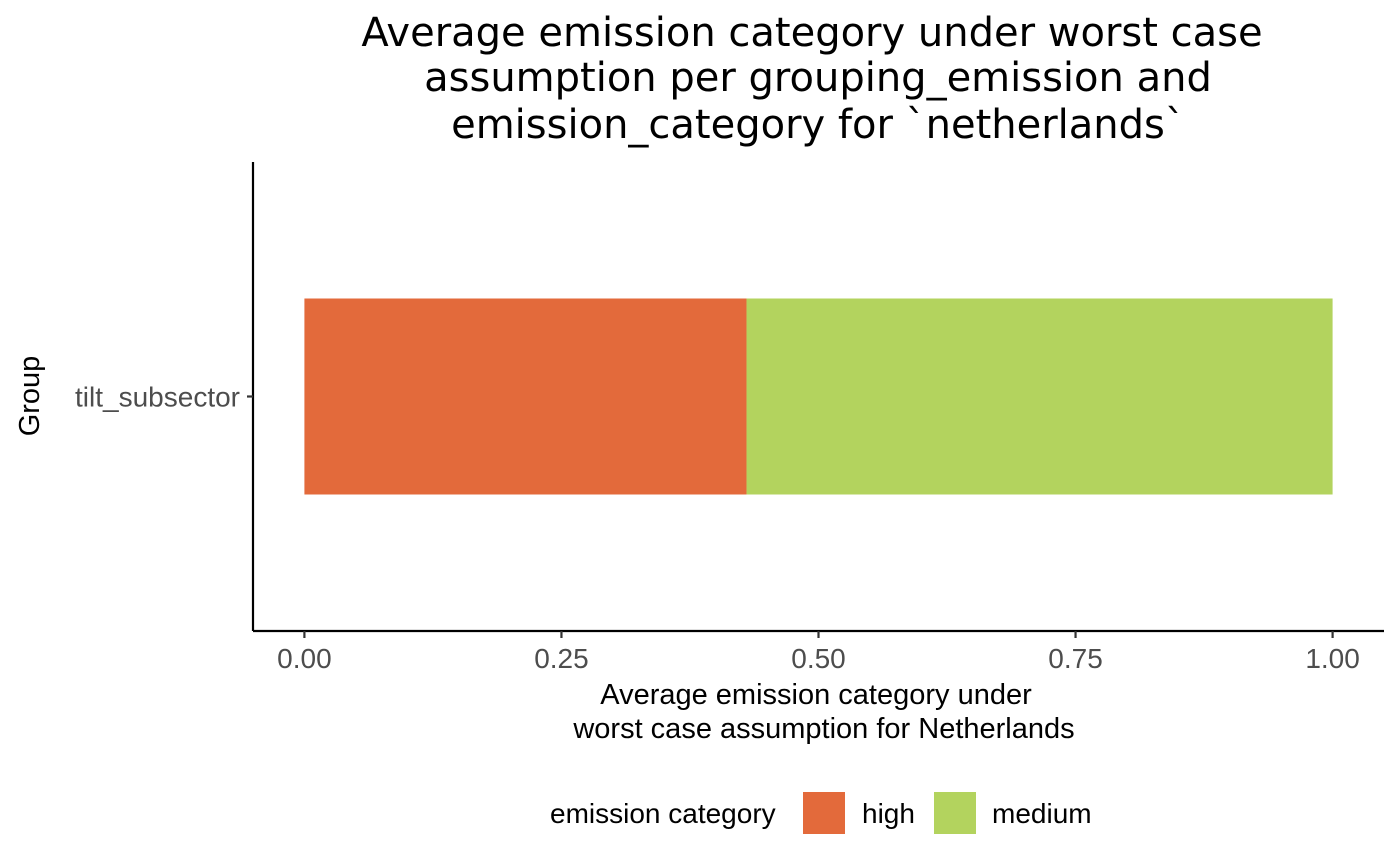 This screenshot has width=1400, height=865. I want to click on x-axis-ticks: 0.00 0.25 0.50 0.75 1.00, so click(818, 652).